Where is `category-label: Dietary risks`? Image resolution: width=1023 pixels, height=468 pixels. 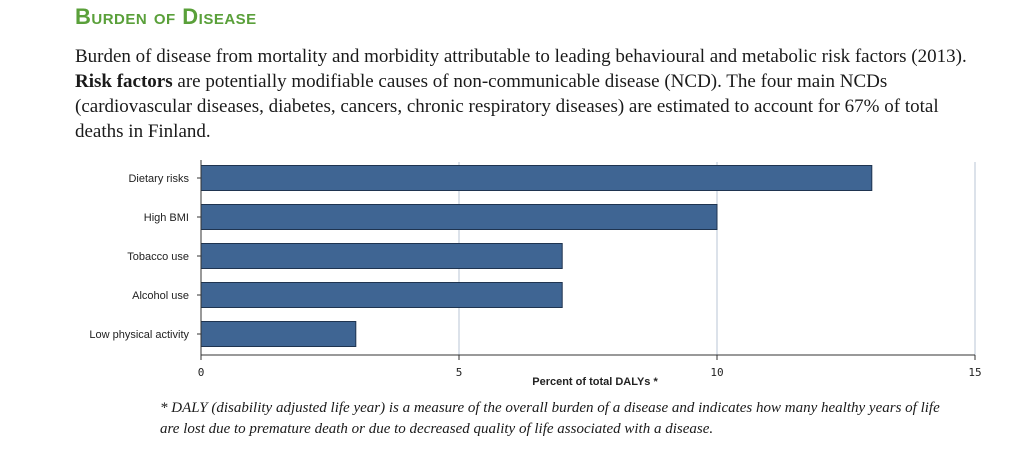 category-label: Dietary risks is located at coordinates (158, 179).